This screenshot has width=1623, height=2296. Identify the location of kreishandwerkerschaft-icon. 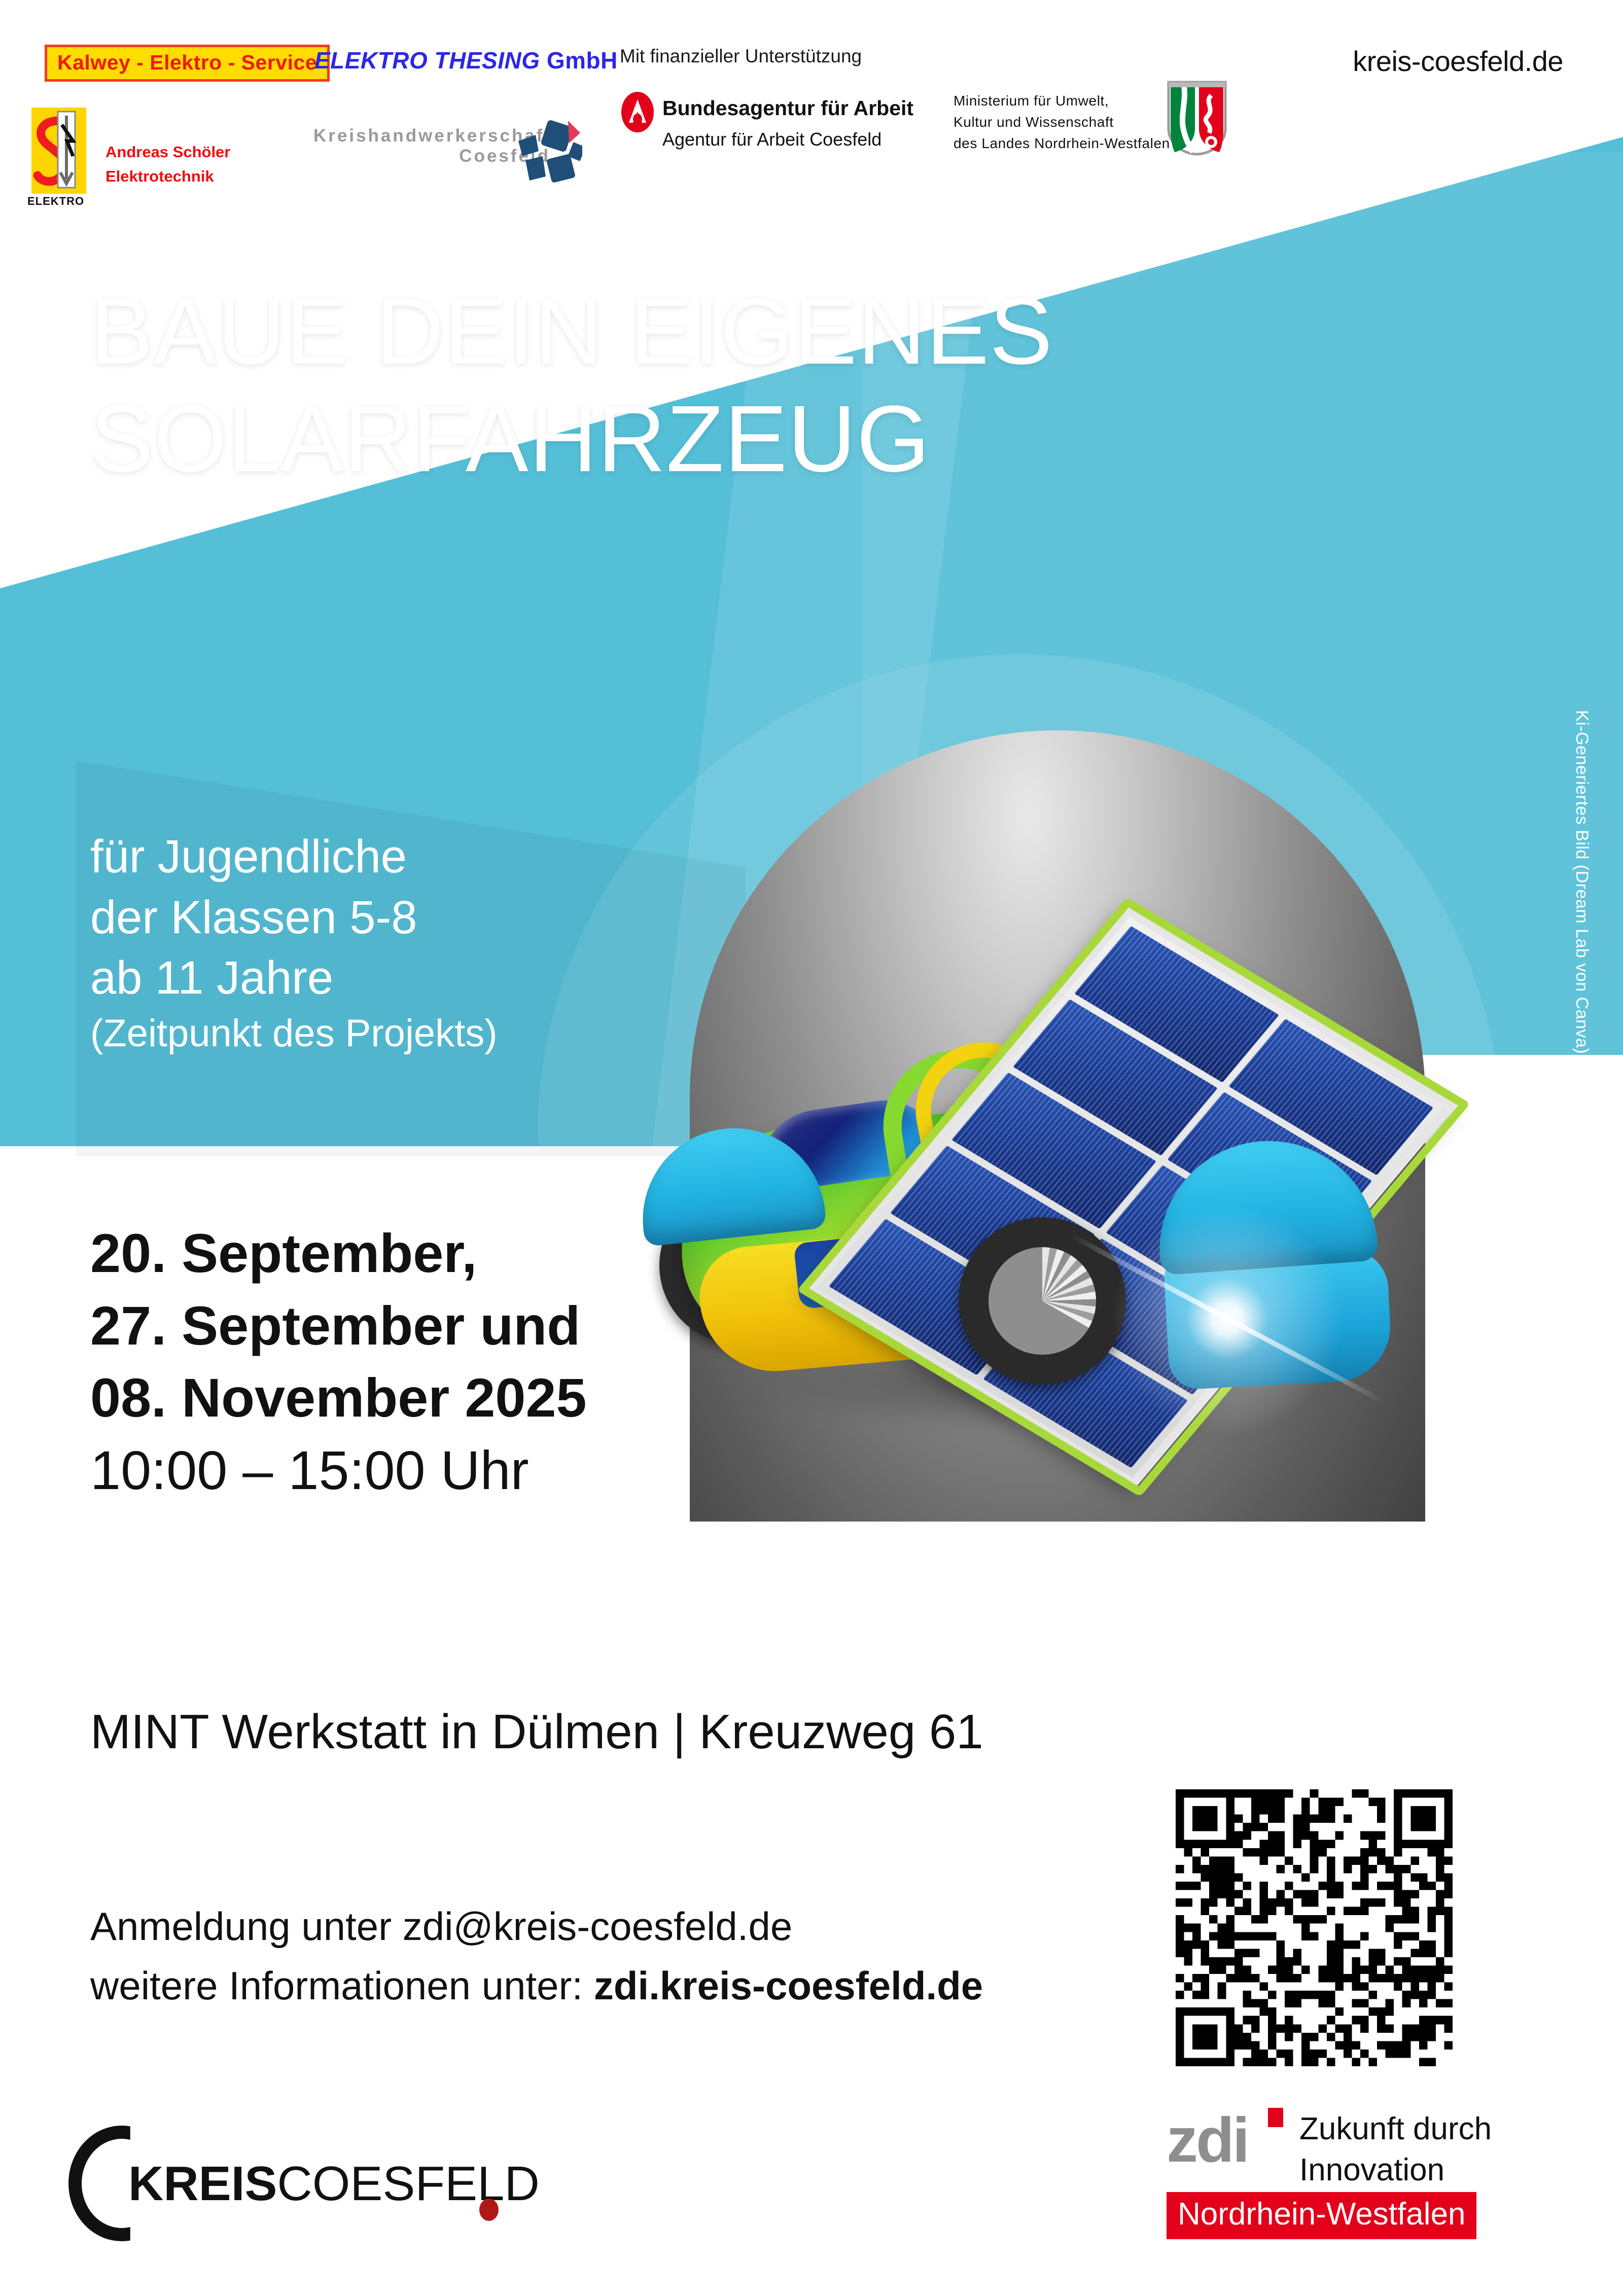
(550, 151).